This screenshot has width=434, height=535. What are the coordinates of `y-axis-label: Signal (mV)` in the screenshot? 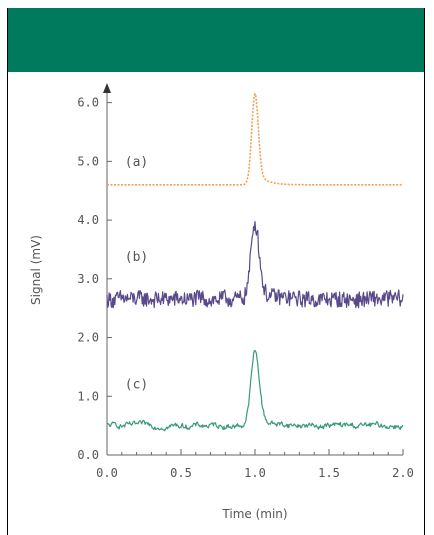 It's located at (36, 270).